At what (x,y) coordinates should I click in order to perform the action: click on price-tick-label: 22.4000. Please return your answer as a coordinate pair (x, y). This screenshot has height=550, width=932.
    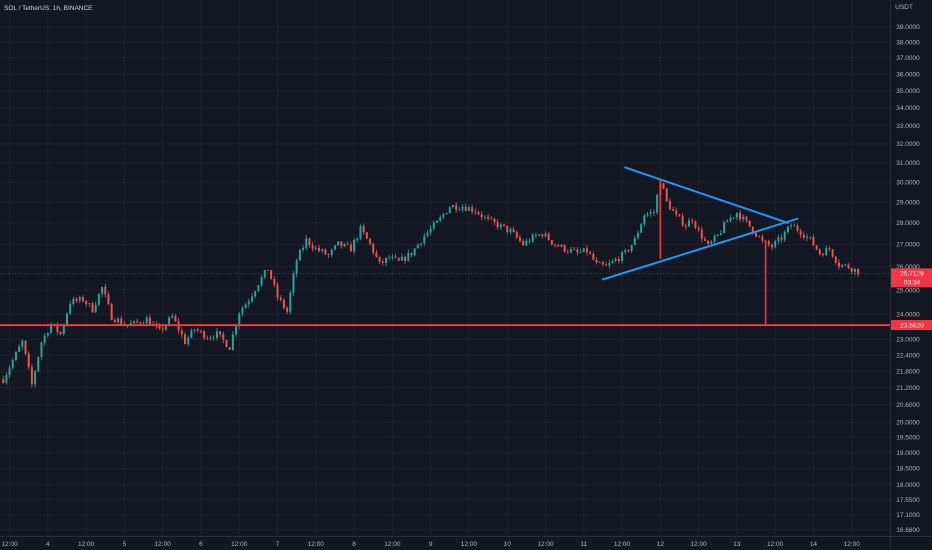
    Looking at the image, I should click on (908, 355).